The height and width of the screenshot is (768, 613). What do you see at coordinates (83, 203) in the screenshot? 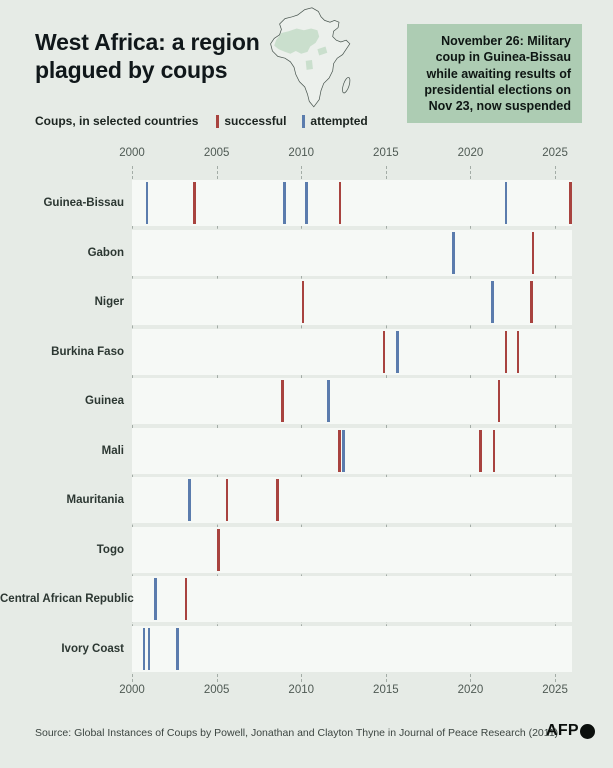
I see `country-label: Guinea-Bissau` at bounding box center [83, 203].